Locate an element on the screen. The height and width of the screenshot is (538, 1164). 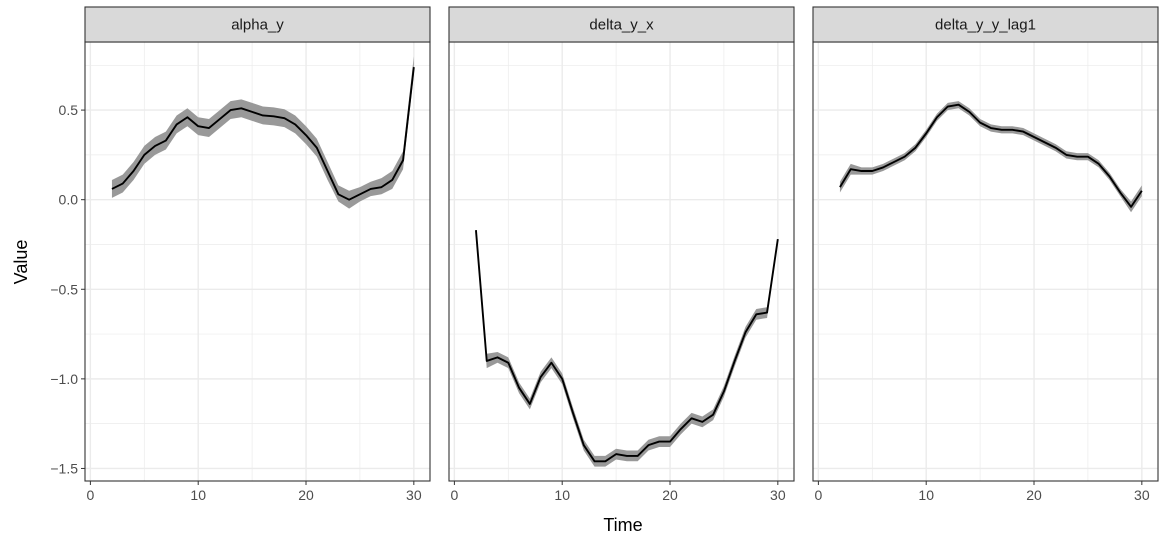
y-tick-label: 0.5 is located at coordinates (69, 110).